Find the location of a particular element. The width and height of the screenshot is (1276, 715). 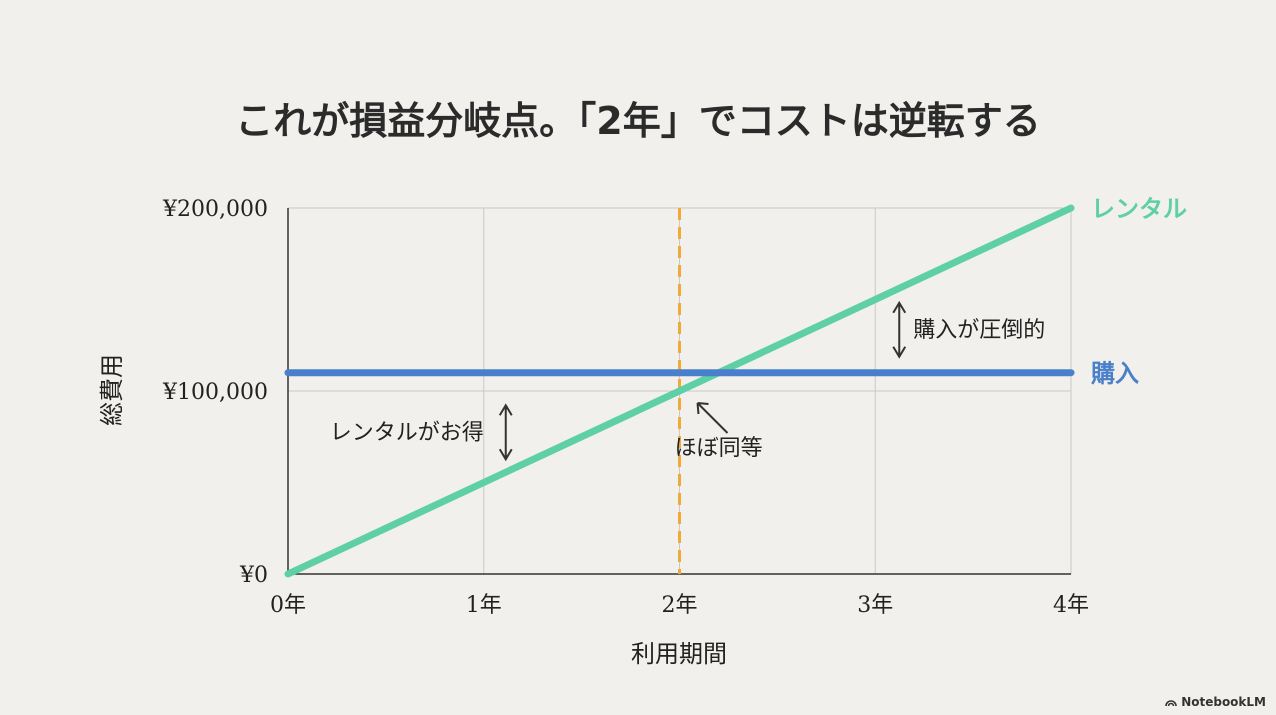

y-tick-label: ¥100,000 is located at coordinates (215, 392).